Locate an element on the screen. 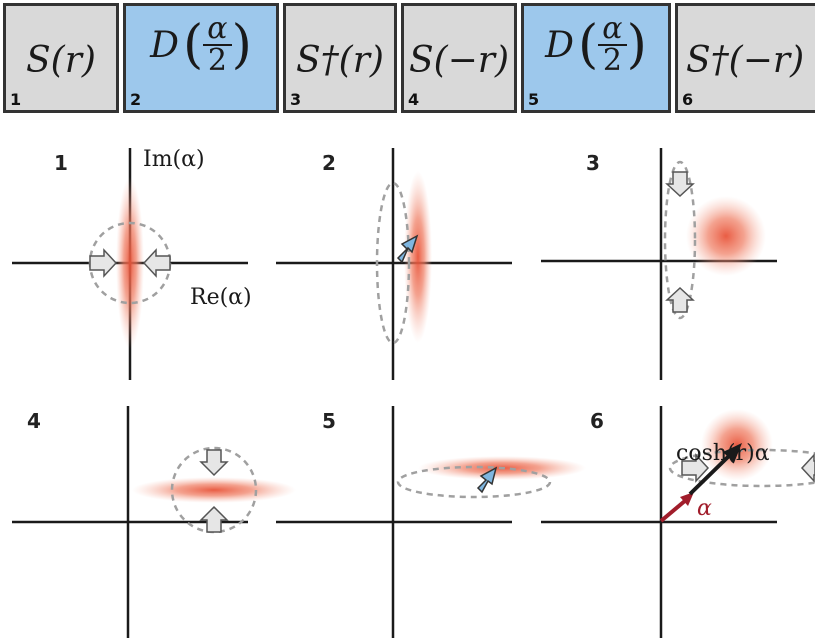 This screenshot has height=643, width=815. panel-number: 3 is located at coordinates (593, 163).